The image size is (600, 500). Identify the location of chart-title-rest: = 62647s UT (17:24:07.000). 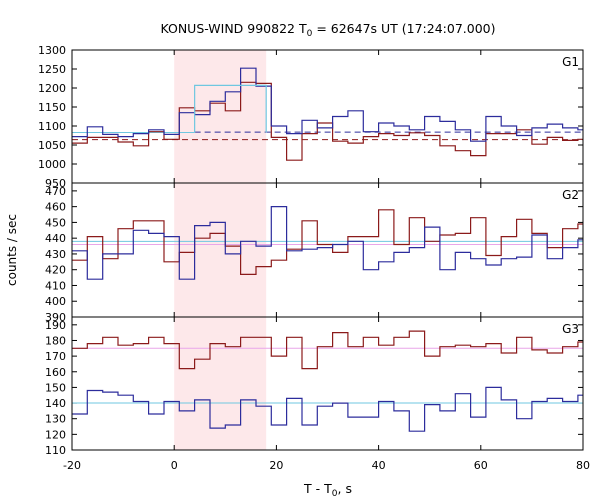
(403, 28).